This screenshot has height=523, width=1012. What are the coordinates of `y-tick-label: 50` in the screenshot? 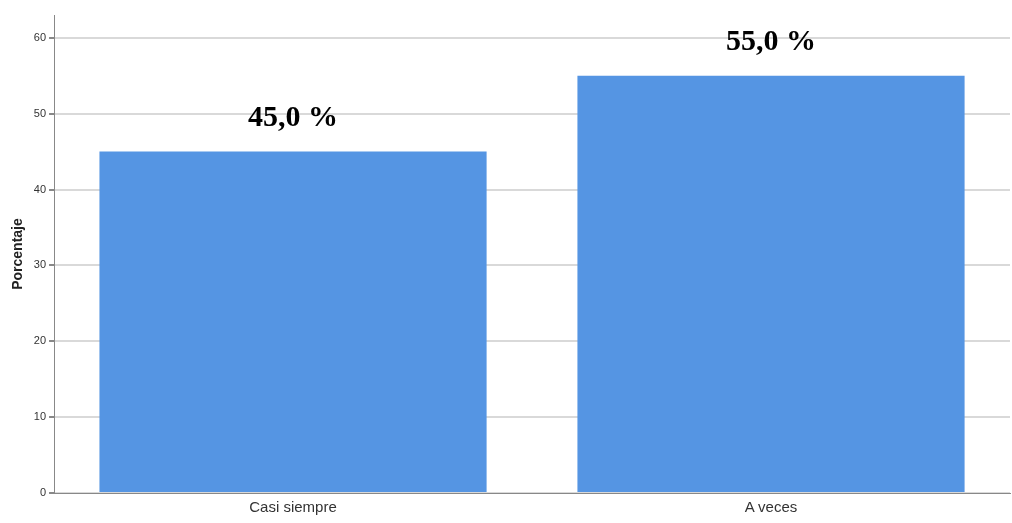 It's located at (40, 112).